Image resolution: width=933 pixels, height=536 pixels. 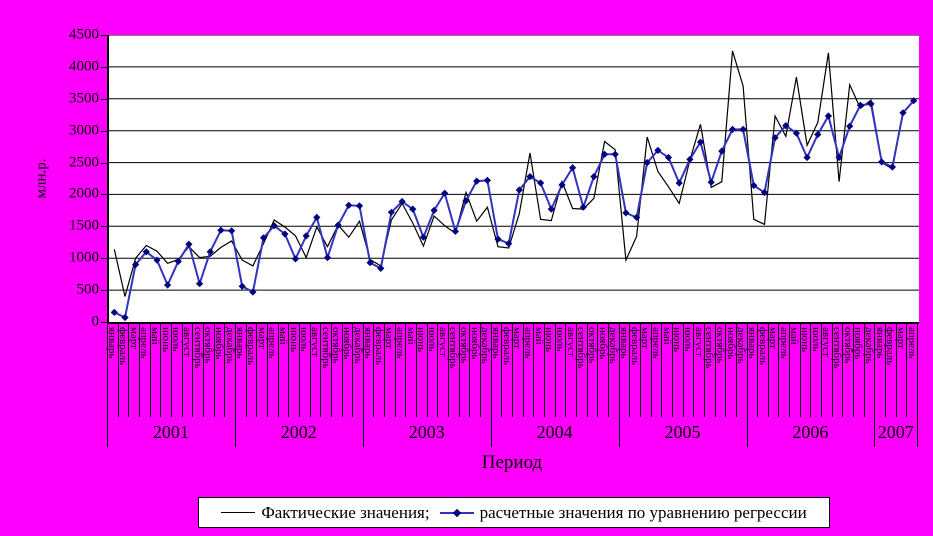 I want to click on legend-item-label: Фактические значения;, so click(x=345, y=512).